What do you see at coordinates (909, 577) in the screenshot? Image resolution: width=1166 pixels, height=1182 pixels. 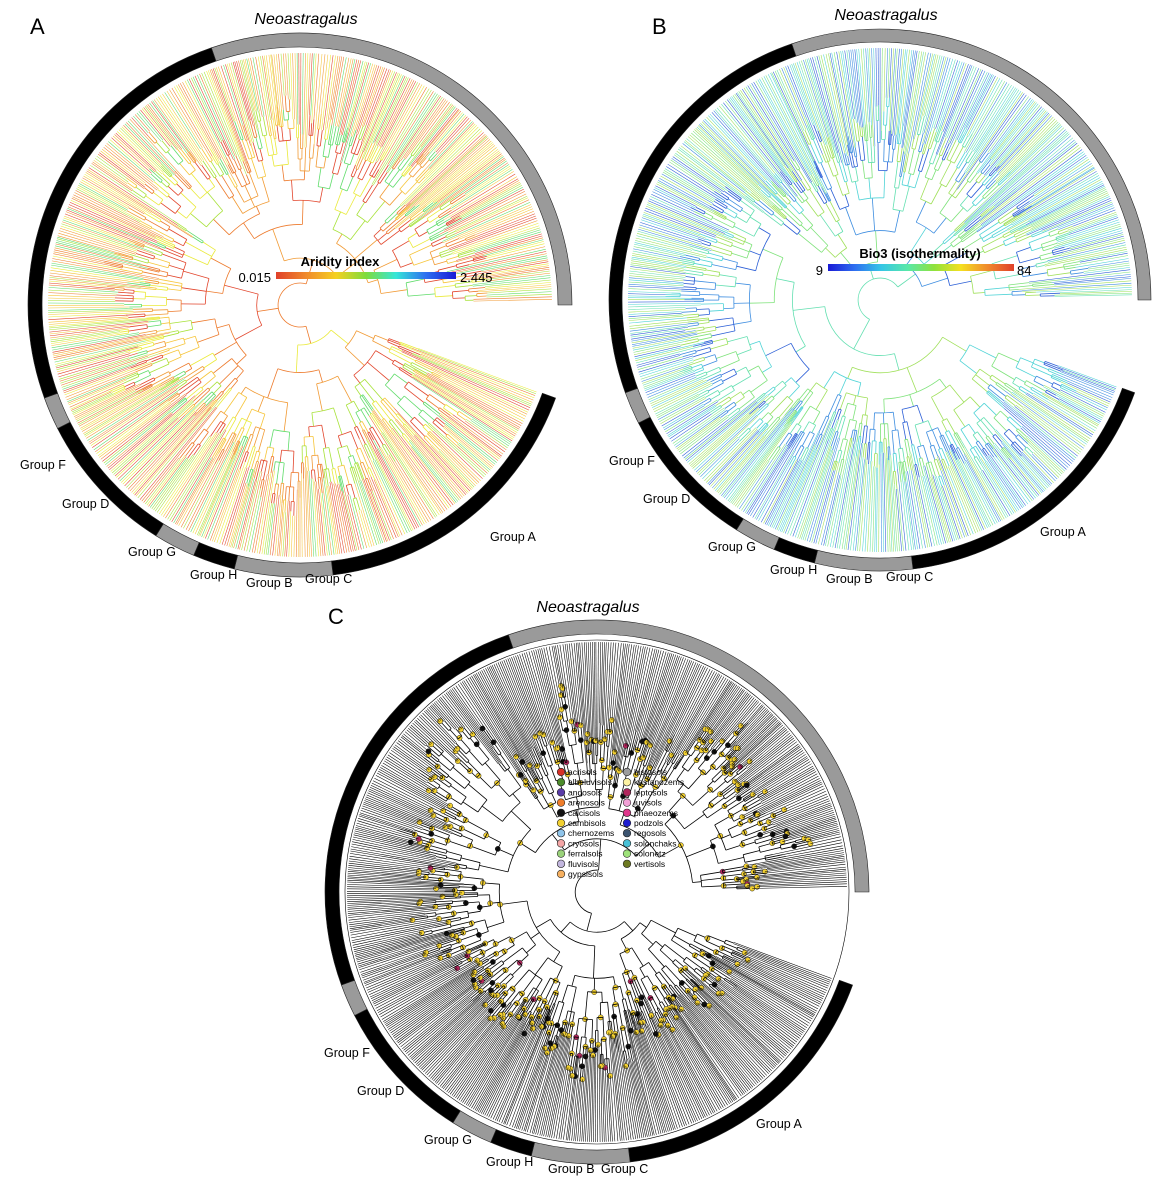 I see `group-label: Group C` at bounding box center [909, 577].